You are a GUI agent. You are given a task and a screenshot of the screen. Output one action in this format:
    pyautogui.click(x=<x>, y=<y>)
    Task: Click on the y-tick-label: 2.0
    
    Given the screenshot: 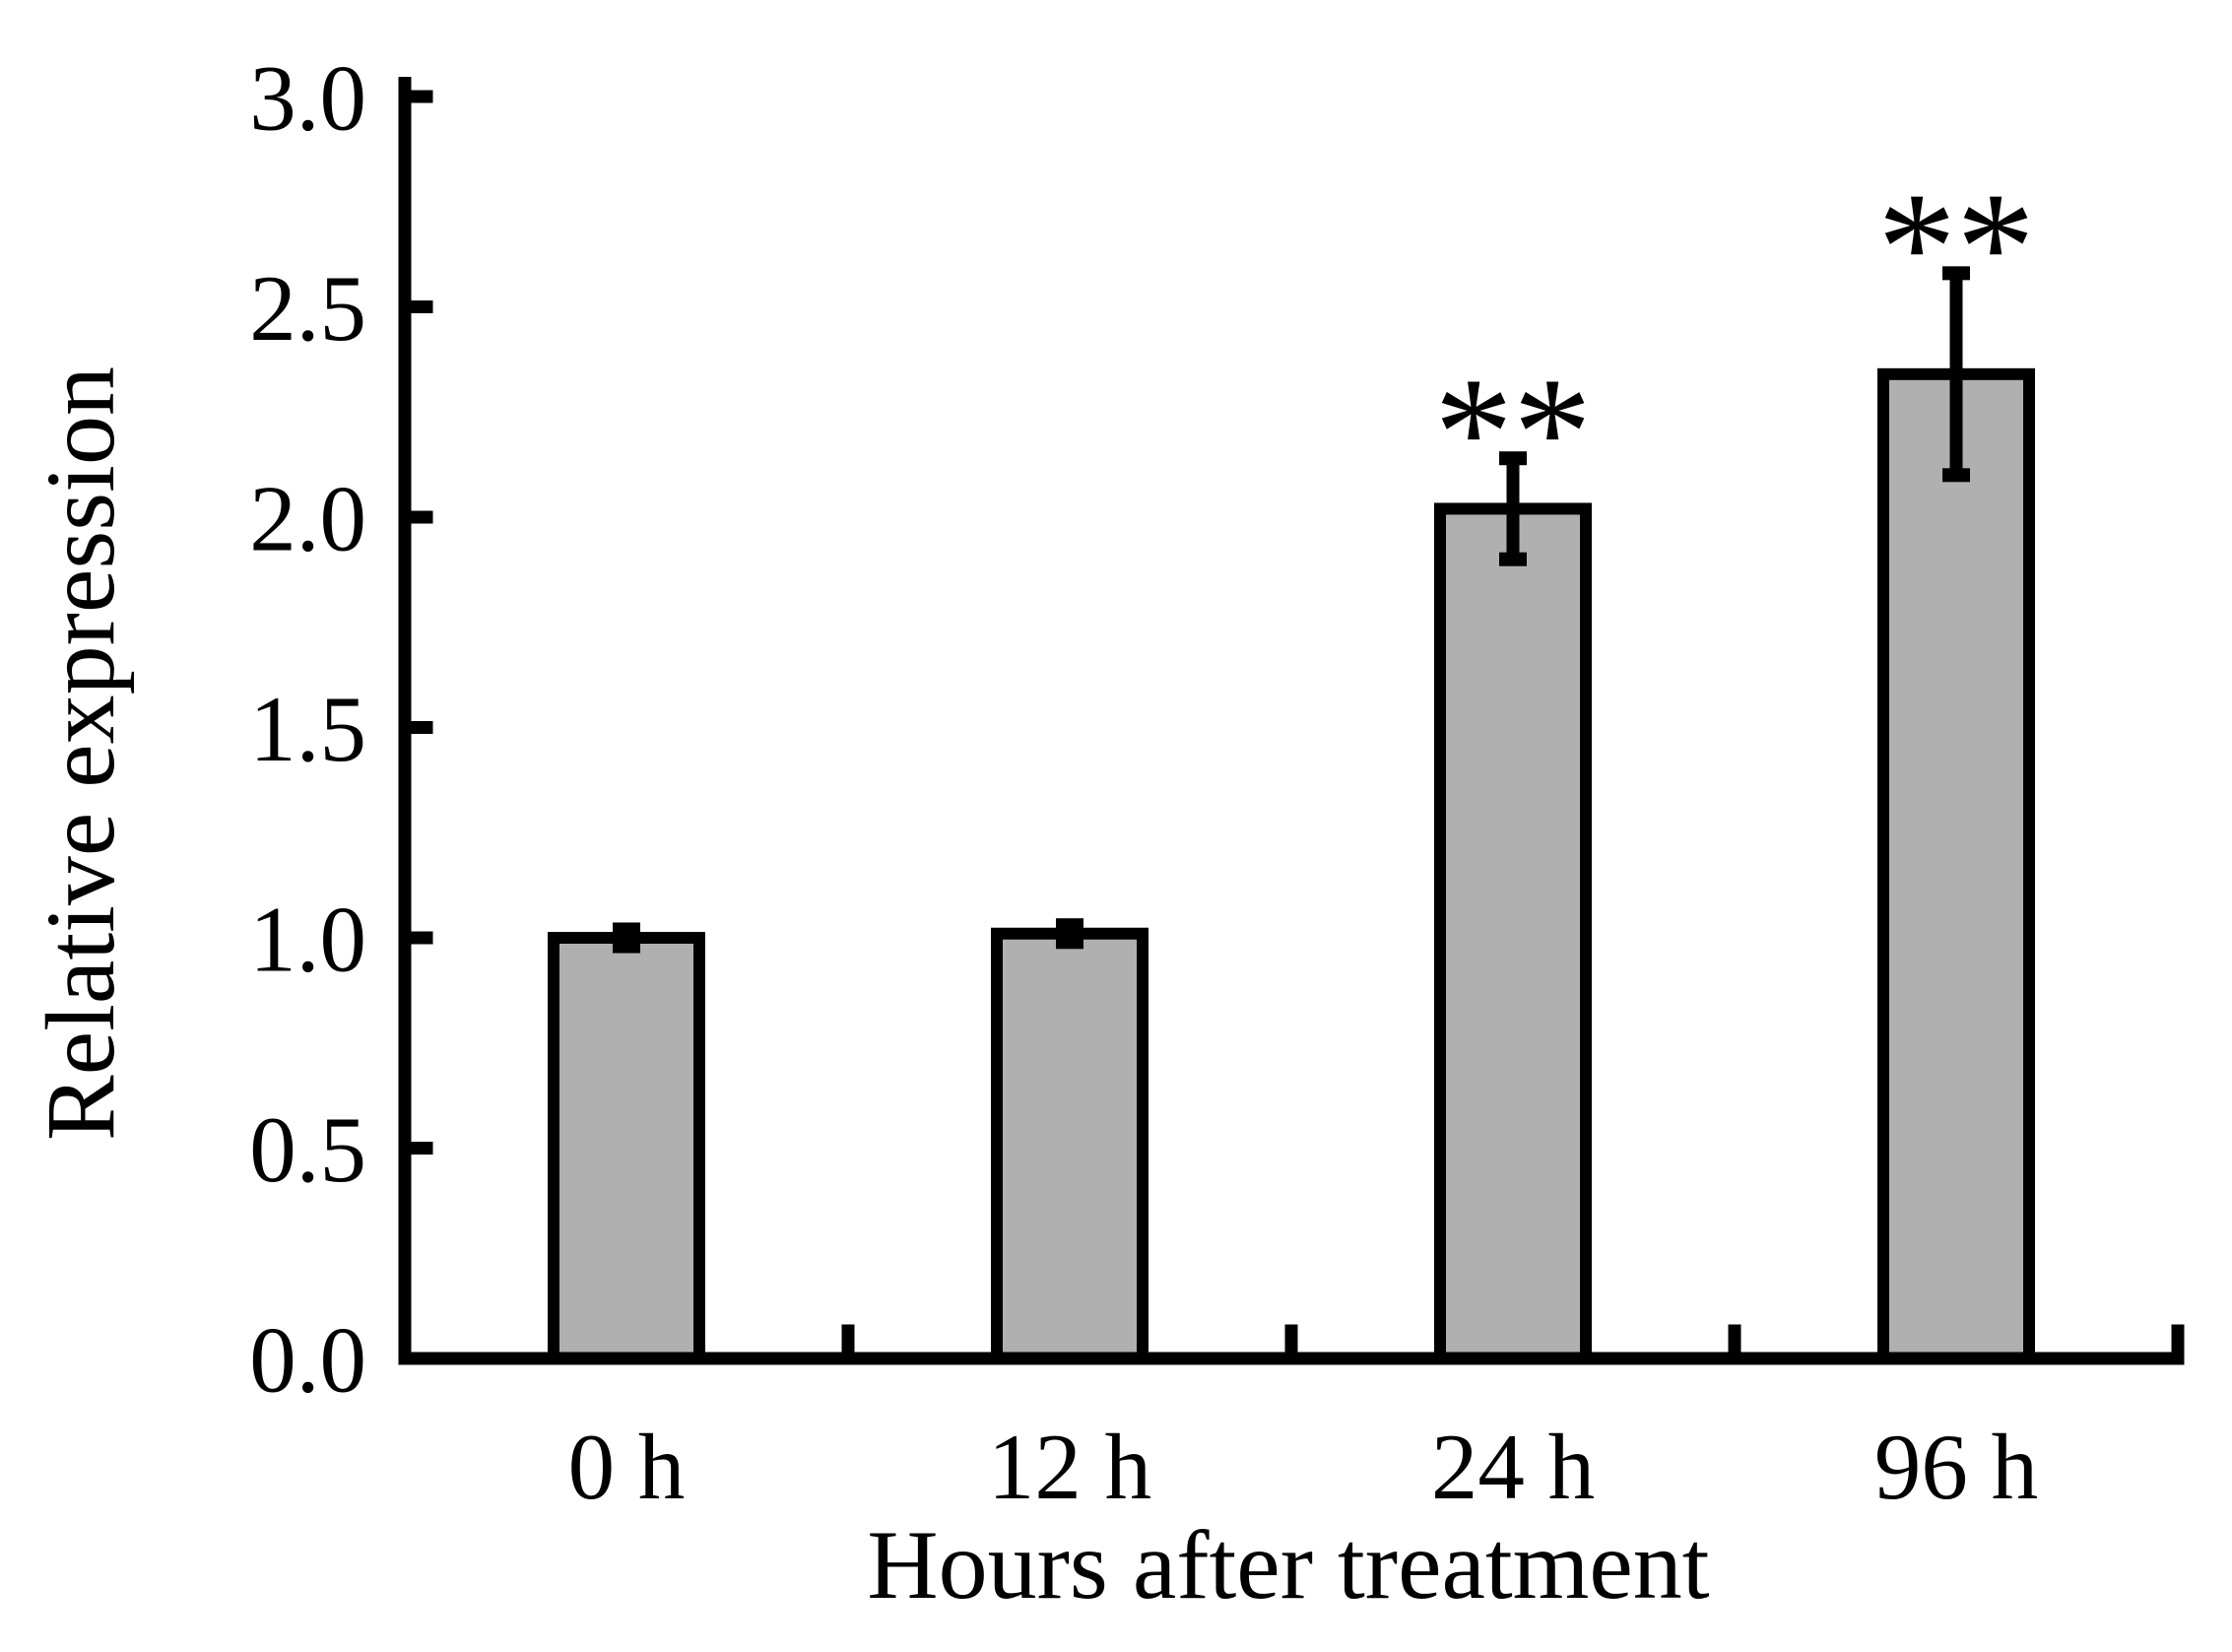 What is the action you would take?
    pyautogui.click(x=307, y=518)
    